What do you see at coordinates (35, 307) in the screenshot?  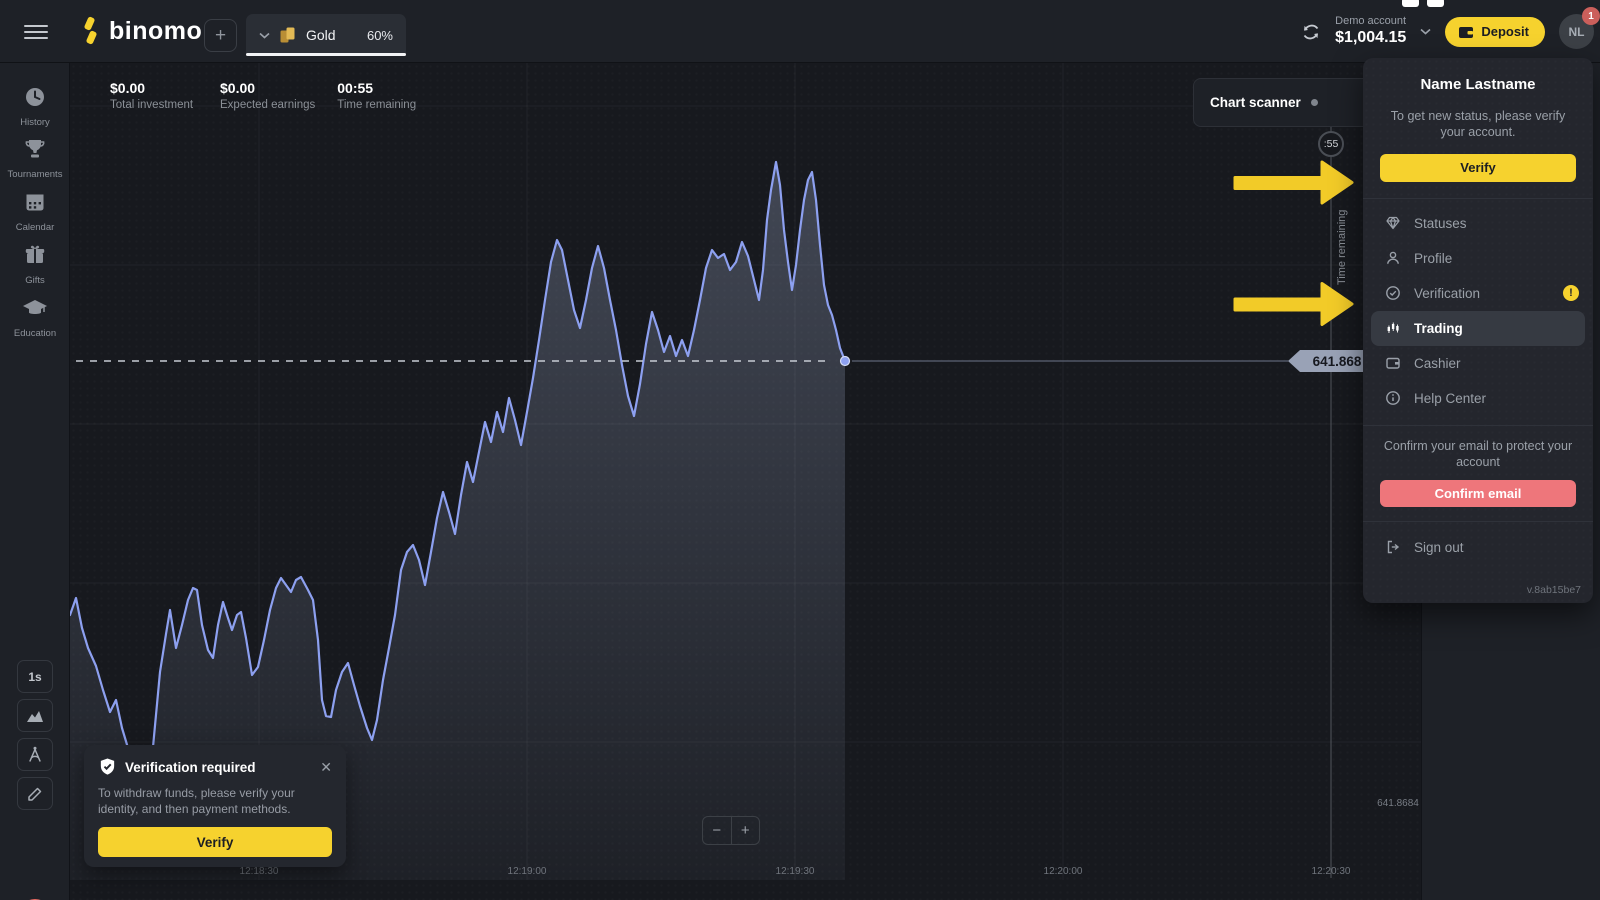 I see `graduation-cap-icon` at bounding box center [35, 307].